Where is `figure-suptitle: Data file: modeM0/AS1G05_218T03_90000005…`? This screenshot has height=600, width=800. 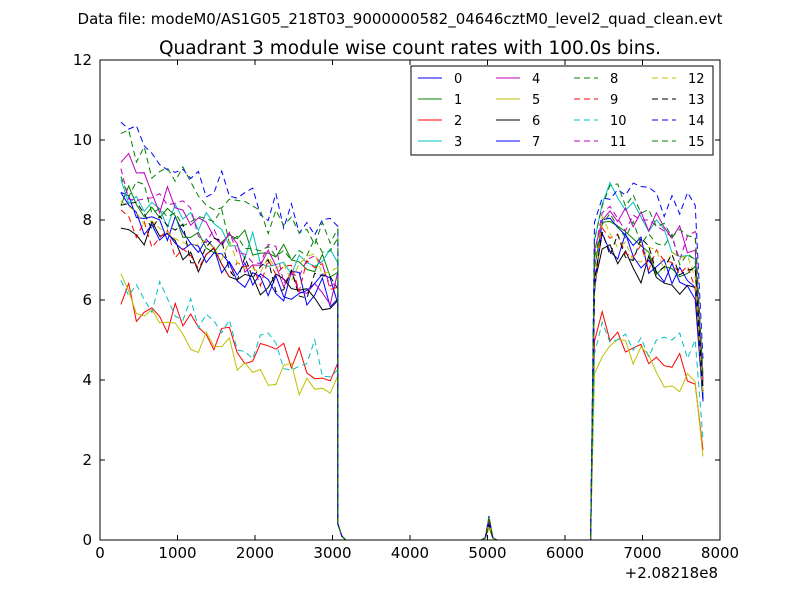
figure-suptitle: Data file: modeM0/AS1G05_218T03_90000005… is located at coordinates (400, 19).